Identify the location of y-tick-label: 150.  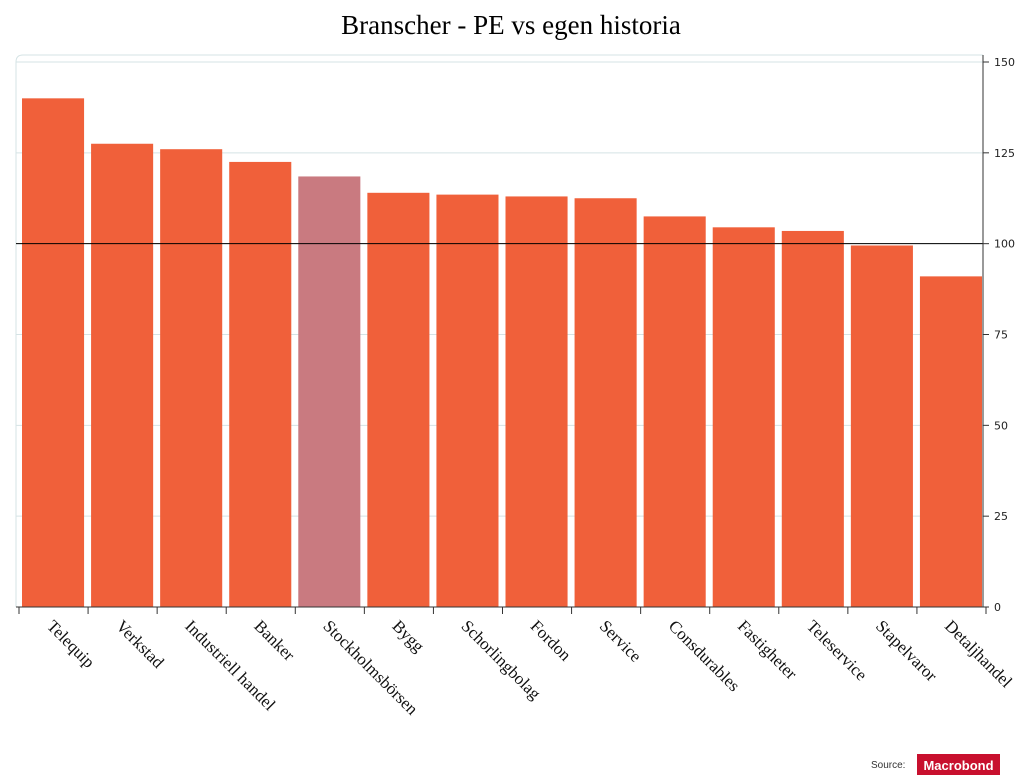
(1004, 62).